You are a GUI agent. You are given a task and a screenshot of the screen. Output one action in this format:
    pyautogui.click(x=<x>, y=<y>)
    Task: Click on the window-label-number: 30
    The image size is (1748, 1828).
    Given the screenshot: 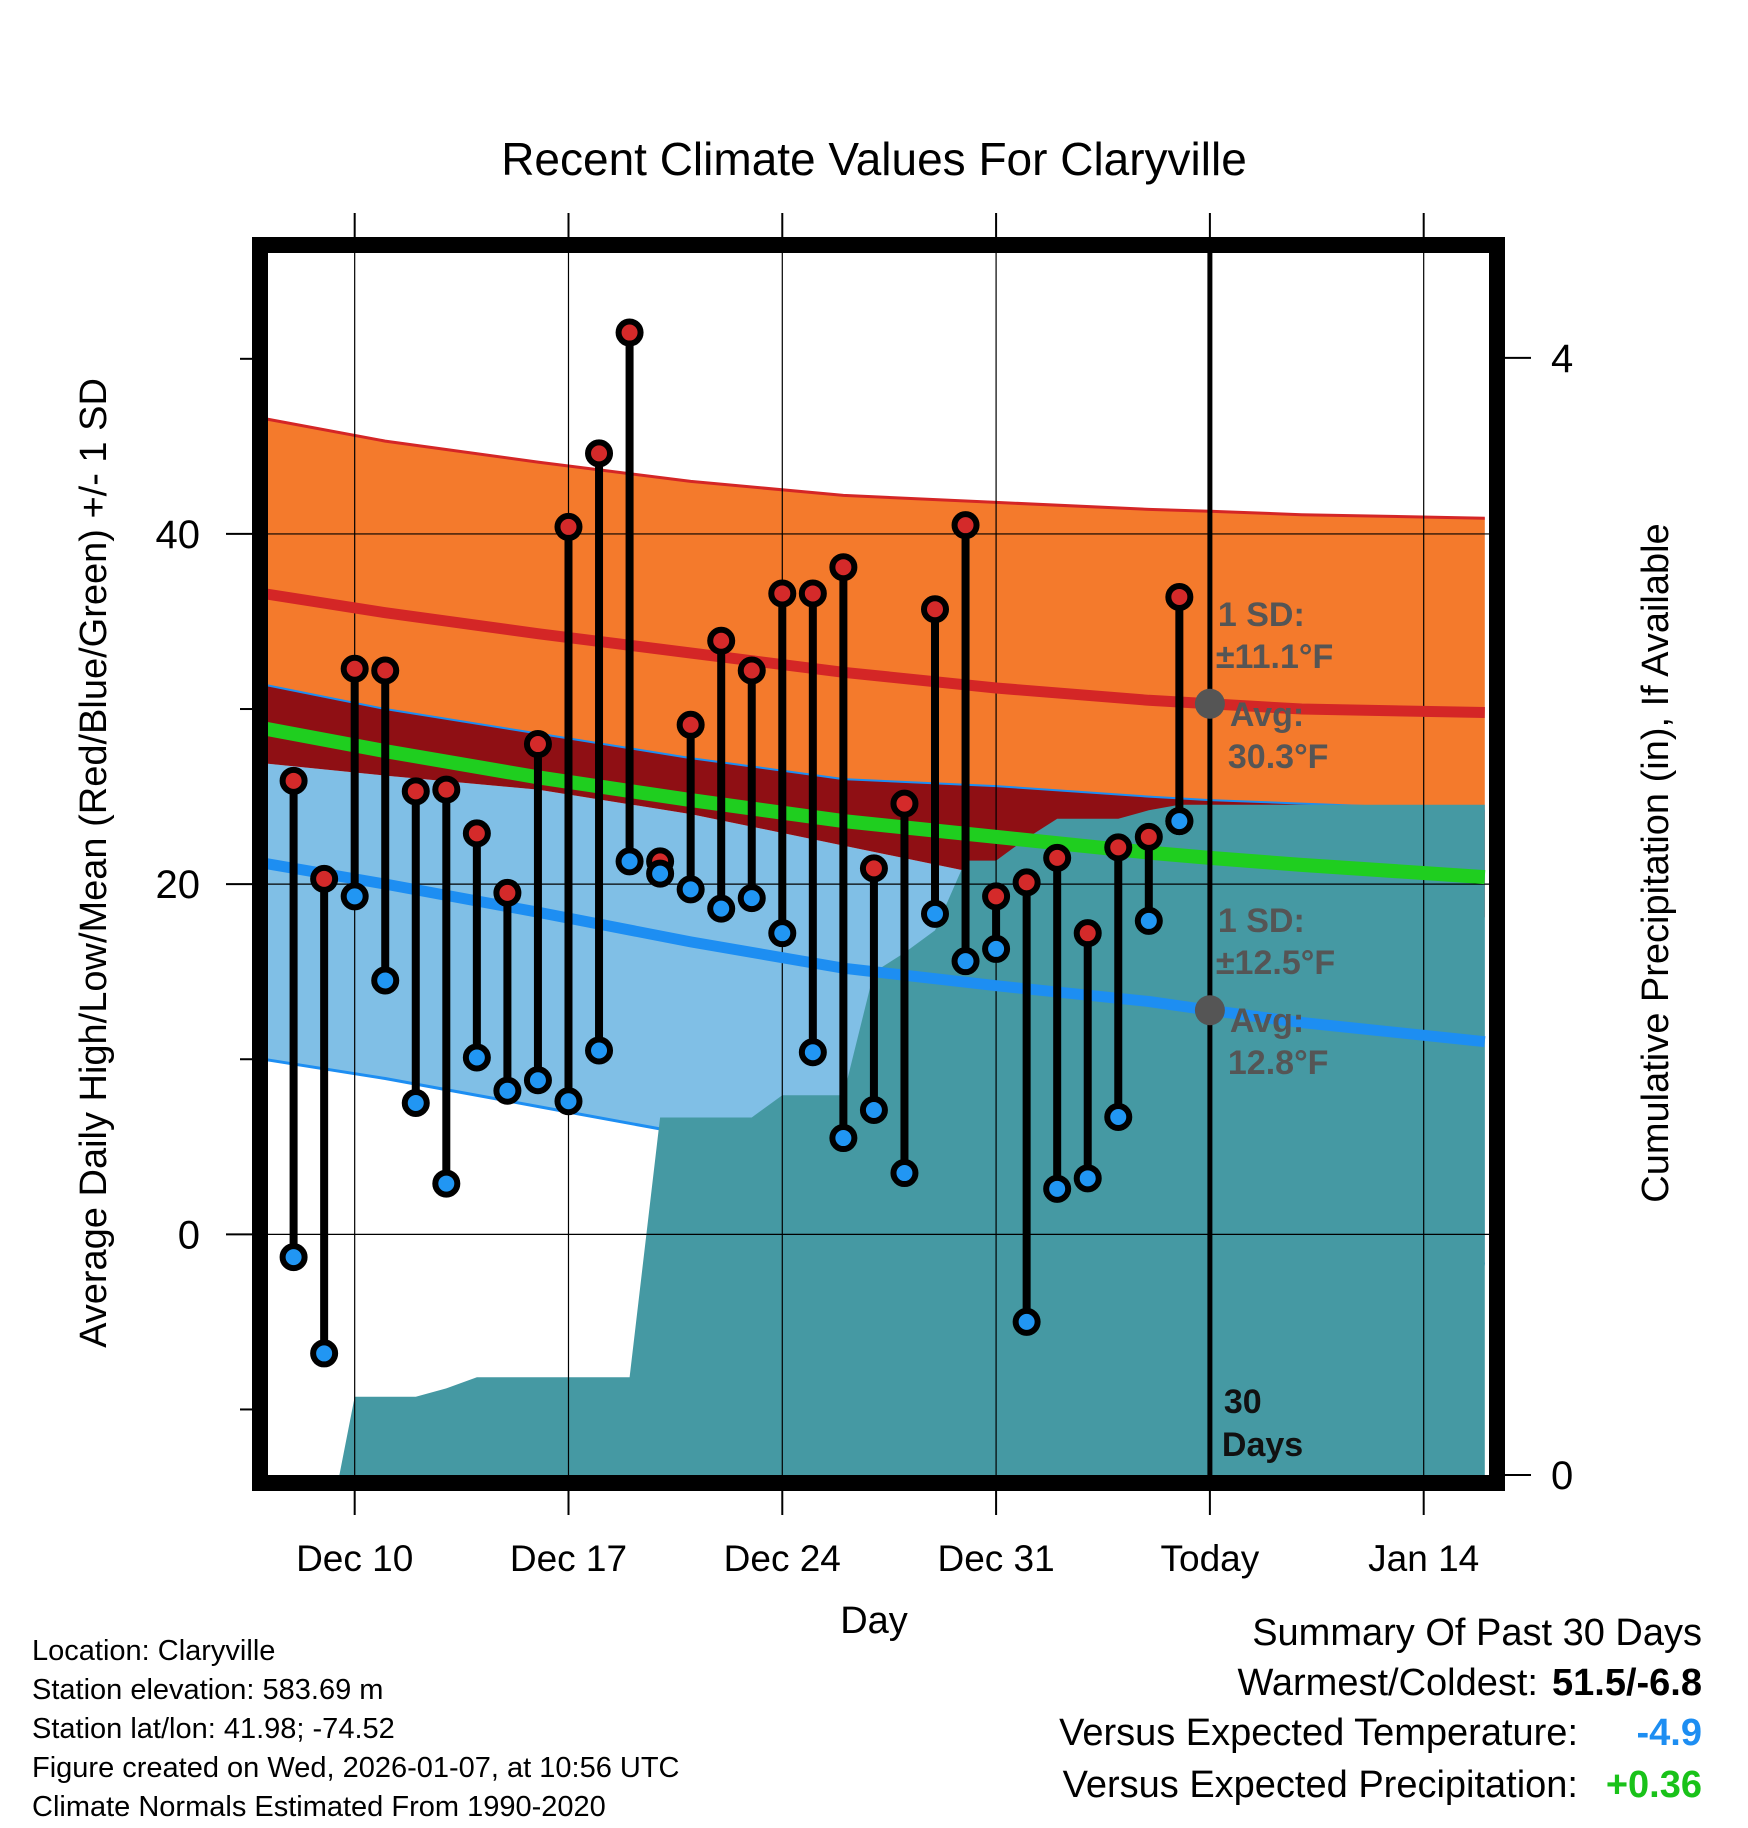 What is the action you would take?
    pyautogui.click(x=1243, y=1402)
    